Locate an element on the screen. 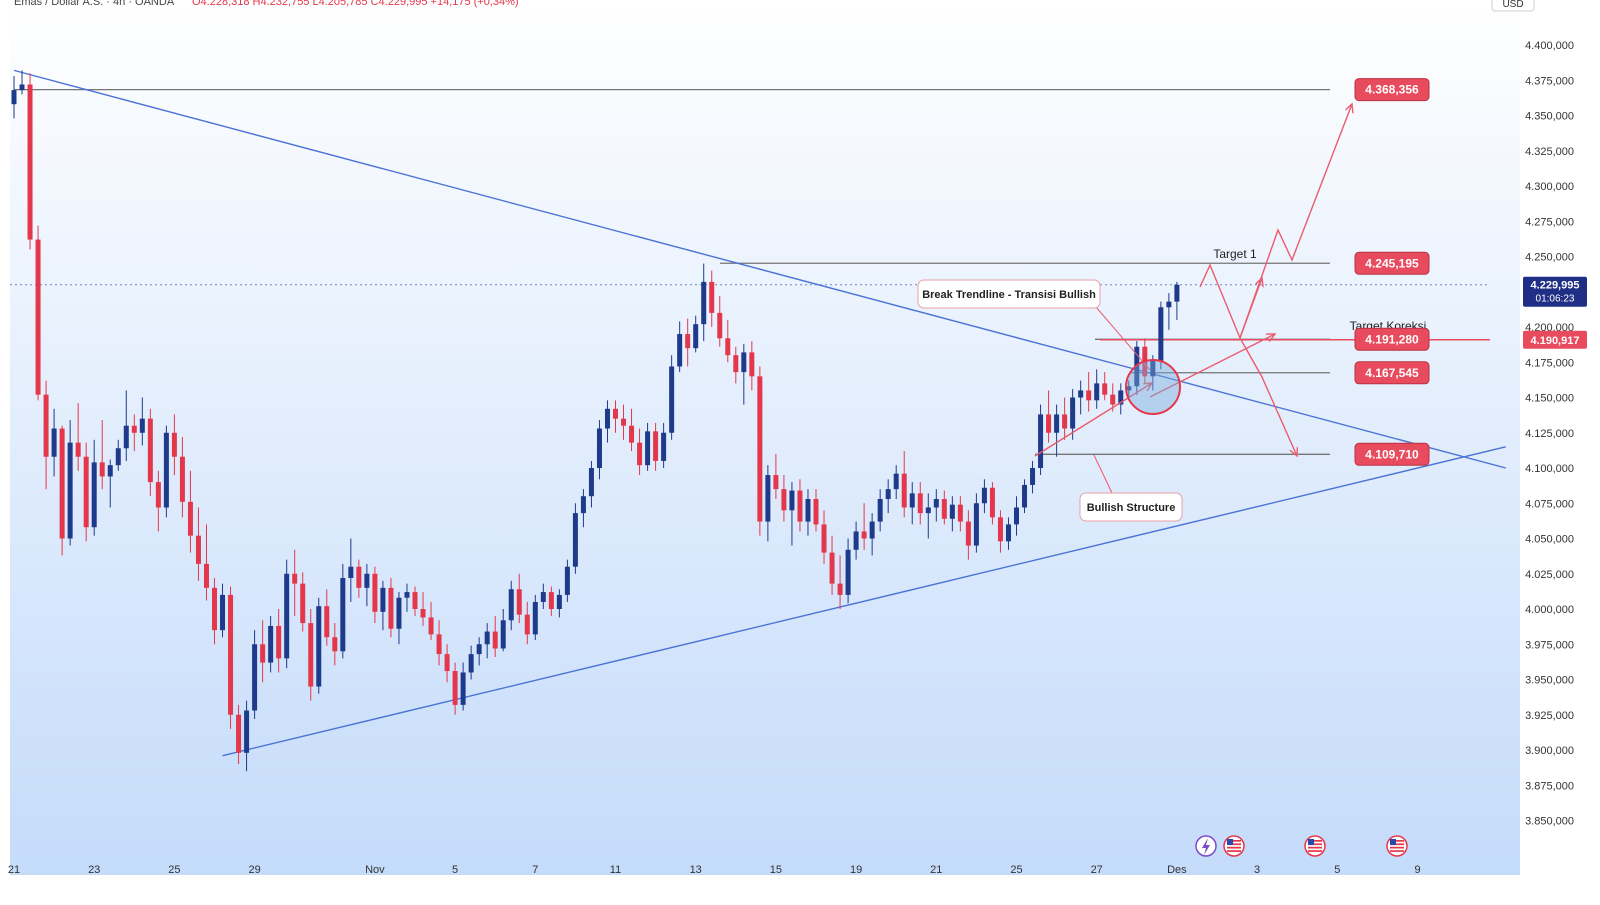 This screenshot has height=905, width=1600. price-tick-label: 4.400,000 is located at coordinates (1549, 46).